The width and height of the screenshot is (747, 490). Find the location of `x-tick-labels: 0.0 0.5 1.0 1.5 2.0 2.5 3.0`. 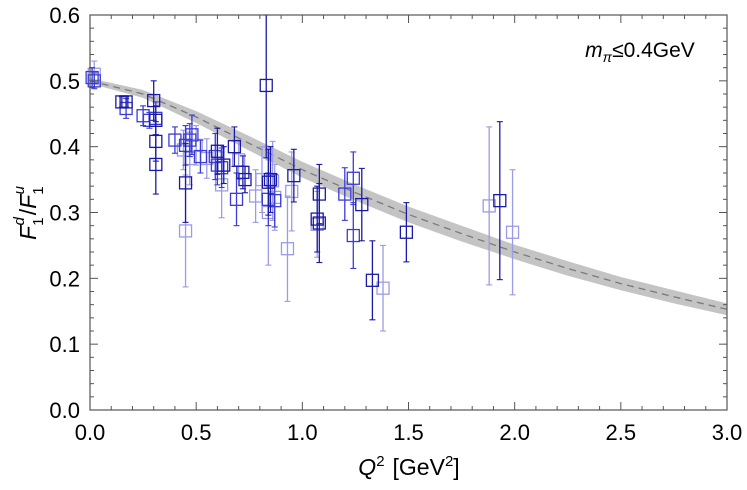

x-tick-labels: 0.0 0.5 1.0 1.5 2.0 2.5 3.0 is located at coordinates (409, 432).